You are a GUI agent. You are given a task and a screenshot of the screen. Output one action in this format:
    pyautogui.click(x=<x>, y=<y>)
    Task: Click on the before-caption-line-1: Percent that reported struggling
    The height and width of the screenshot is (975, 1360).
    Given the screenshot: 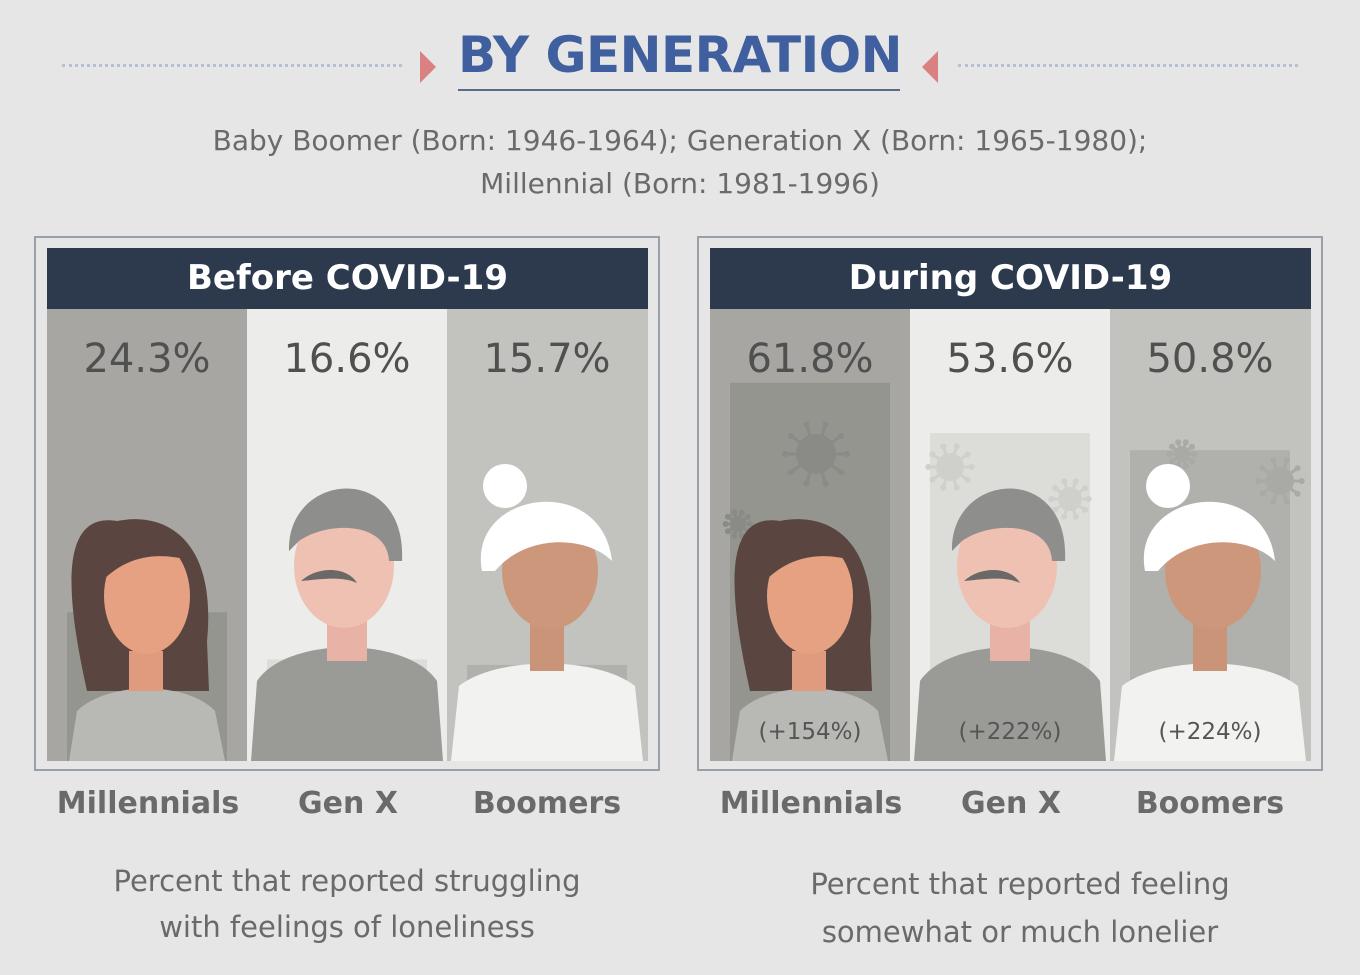 What is the action you would take?
    pyautogui.click(x=347, y=881)
    